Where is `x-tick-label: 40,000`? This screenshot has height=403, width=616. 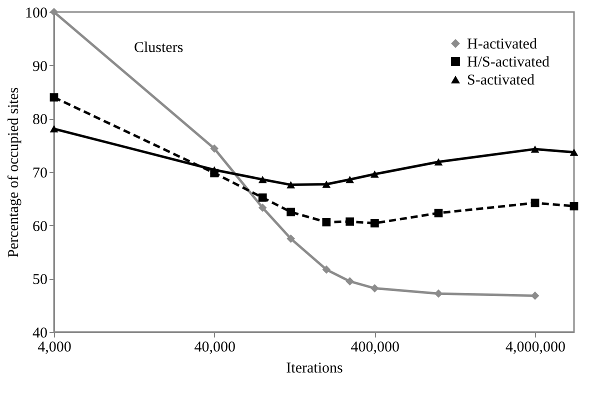
x-tick-label: 40,000 is located at coordinates (215, 348).